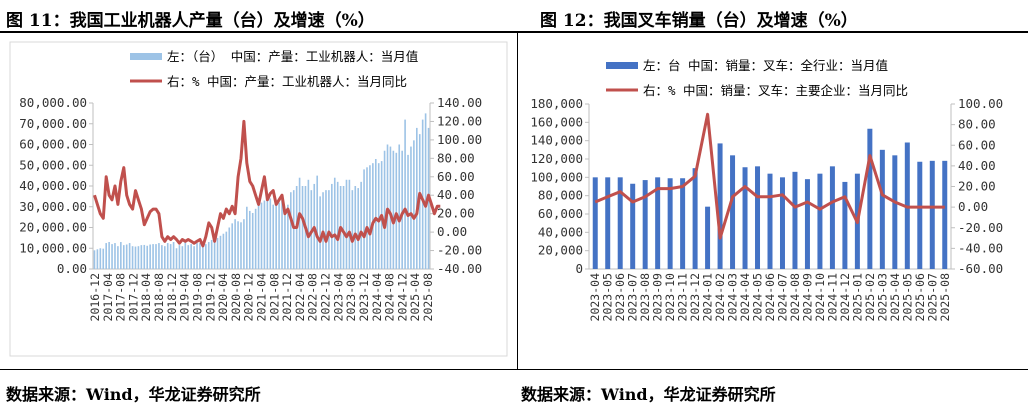 The height and width of the screenshot is (410, 1028). I want to click on x-axis-tick-label: 2022-04, so click(300, 297).